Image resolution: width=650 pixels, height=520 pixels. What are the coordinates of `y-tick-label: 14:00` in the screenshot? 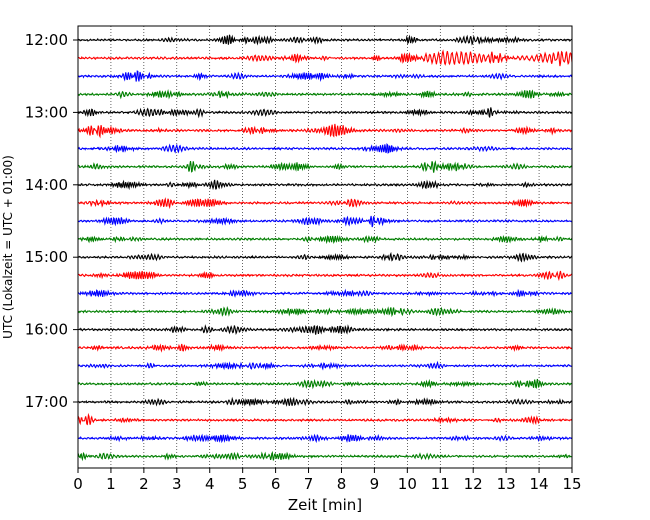 It's located at (46, 185).